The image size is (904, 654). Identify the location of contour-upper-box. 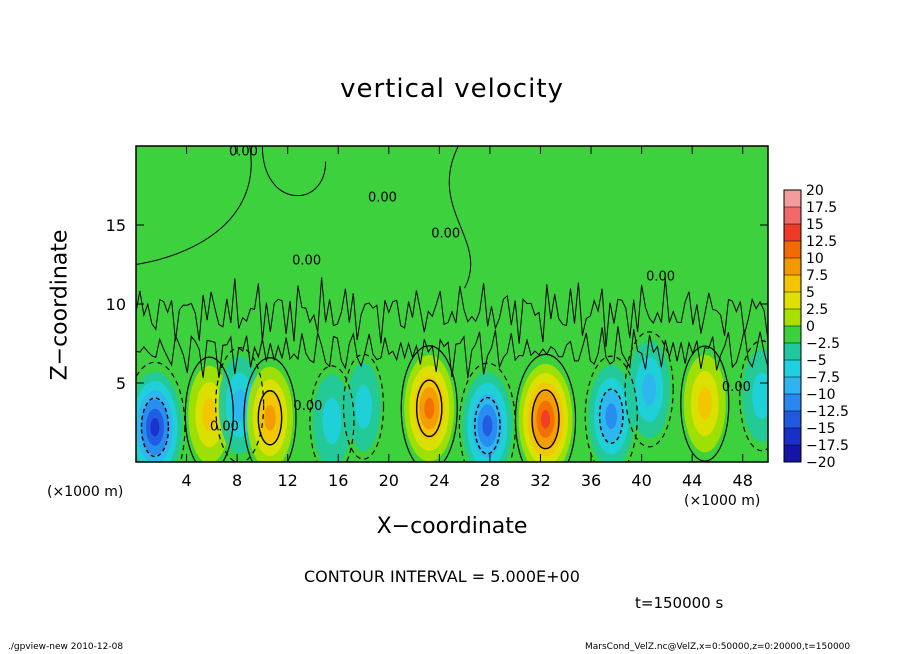
(294, 171).